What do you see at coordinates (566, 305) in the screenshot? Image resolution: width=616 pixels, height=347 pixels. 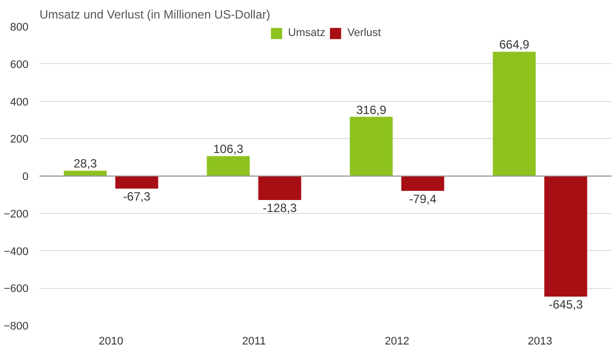 I see `data-label: -645,3` at bounding box center [566, 305].